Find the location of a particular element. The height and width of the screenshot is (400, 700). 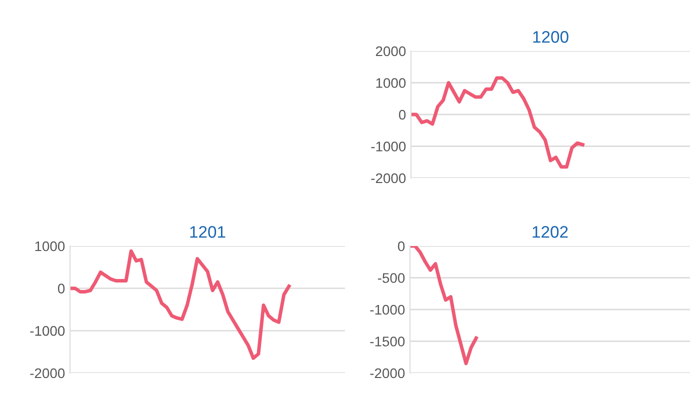

y-tick-label: -500 is located at coordinates (391, 278).